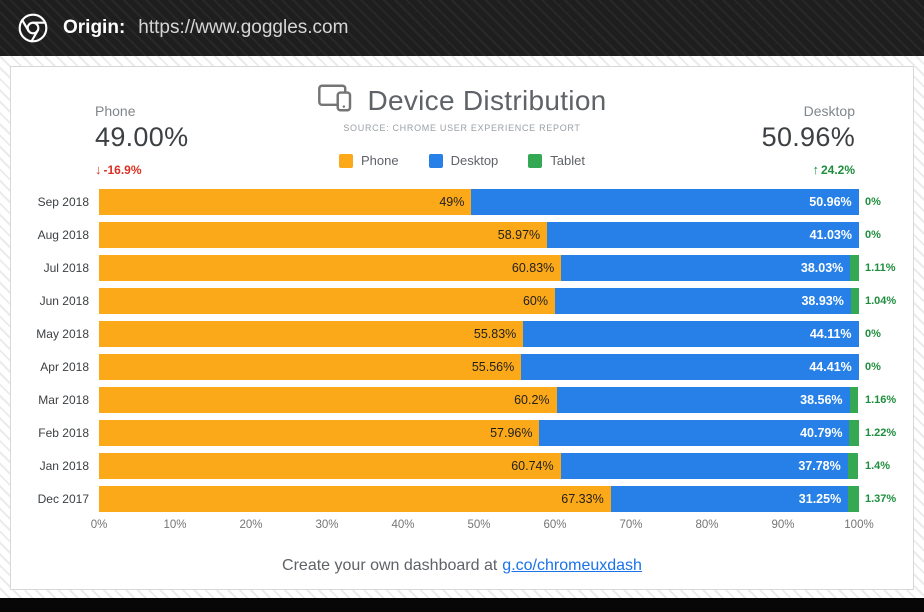 Image resolution: width=924 pixels, height=612 pixels. What do you see at coordinates (819, 466) in the screenshot?
I see `desktop-bar-label: 37.78%` at bounding box center [819, 466].